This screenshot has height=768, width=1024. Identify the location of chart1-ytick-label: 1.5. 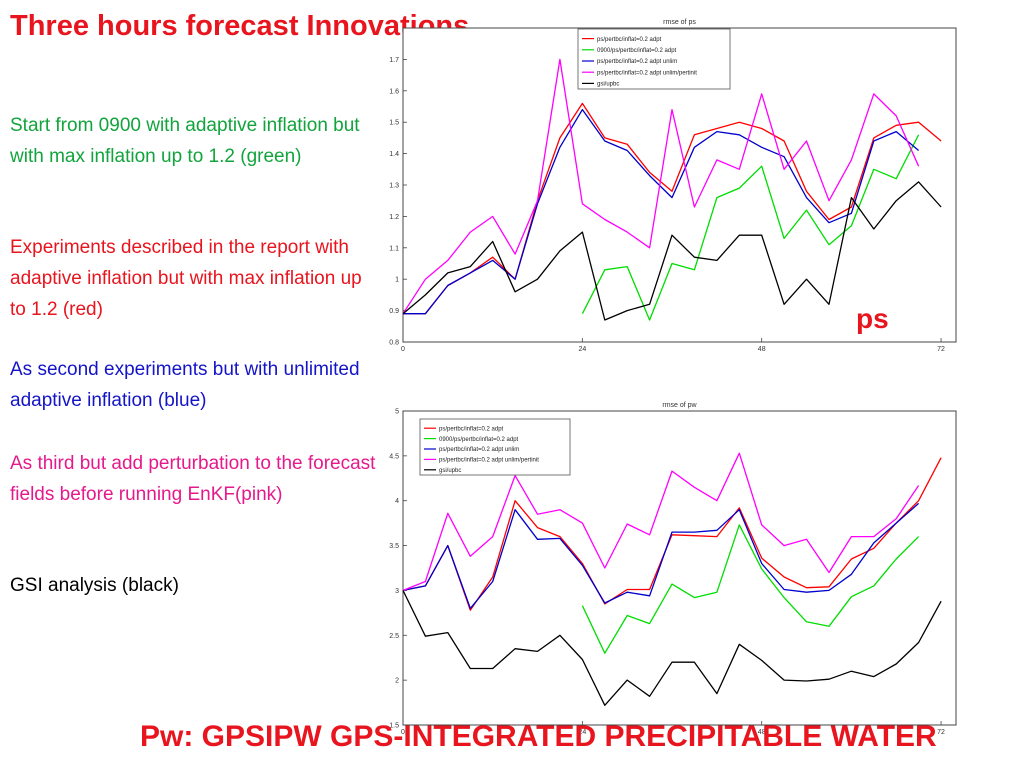
(394, 123).